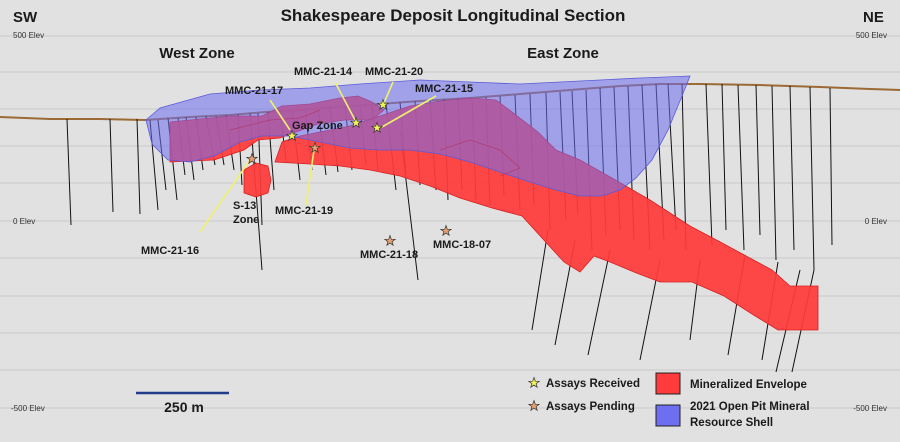 The height and width of the screenshot is (442, 900). I want to click on legend-swatch-shell, so click(668, 415).